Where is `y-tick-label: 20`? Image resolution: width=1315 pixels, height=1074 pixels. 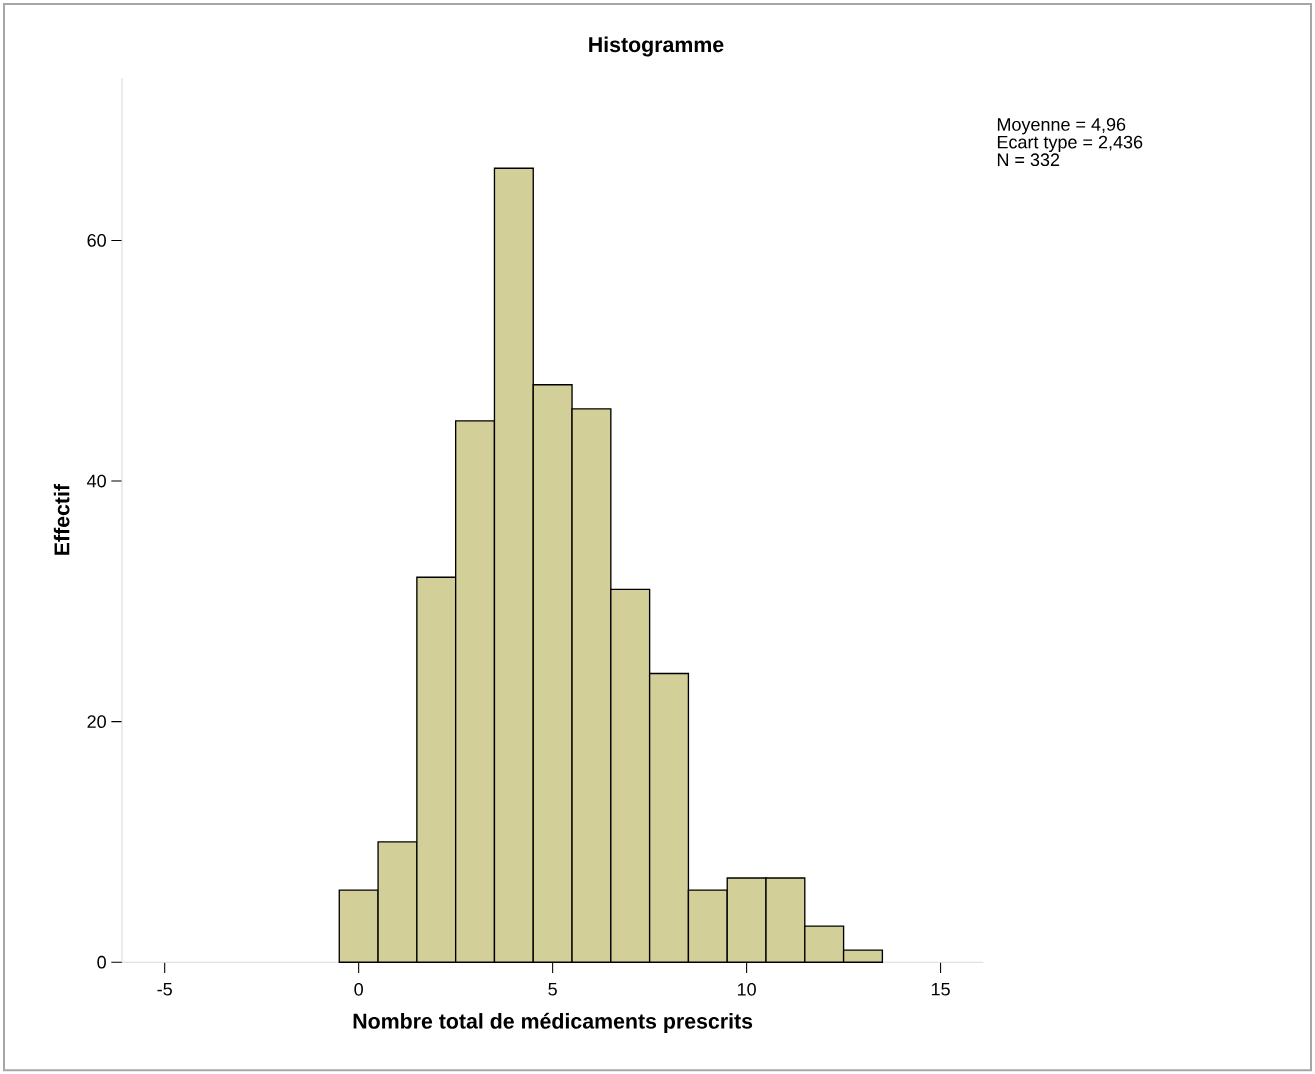 y-tick-label: 20 is located at coordinates (96, 721).